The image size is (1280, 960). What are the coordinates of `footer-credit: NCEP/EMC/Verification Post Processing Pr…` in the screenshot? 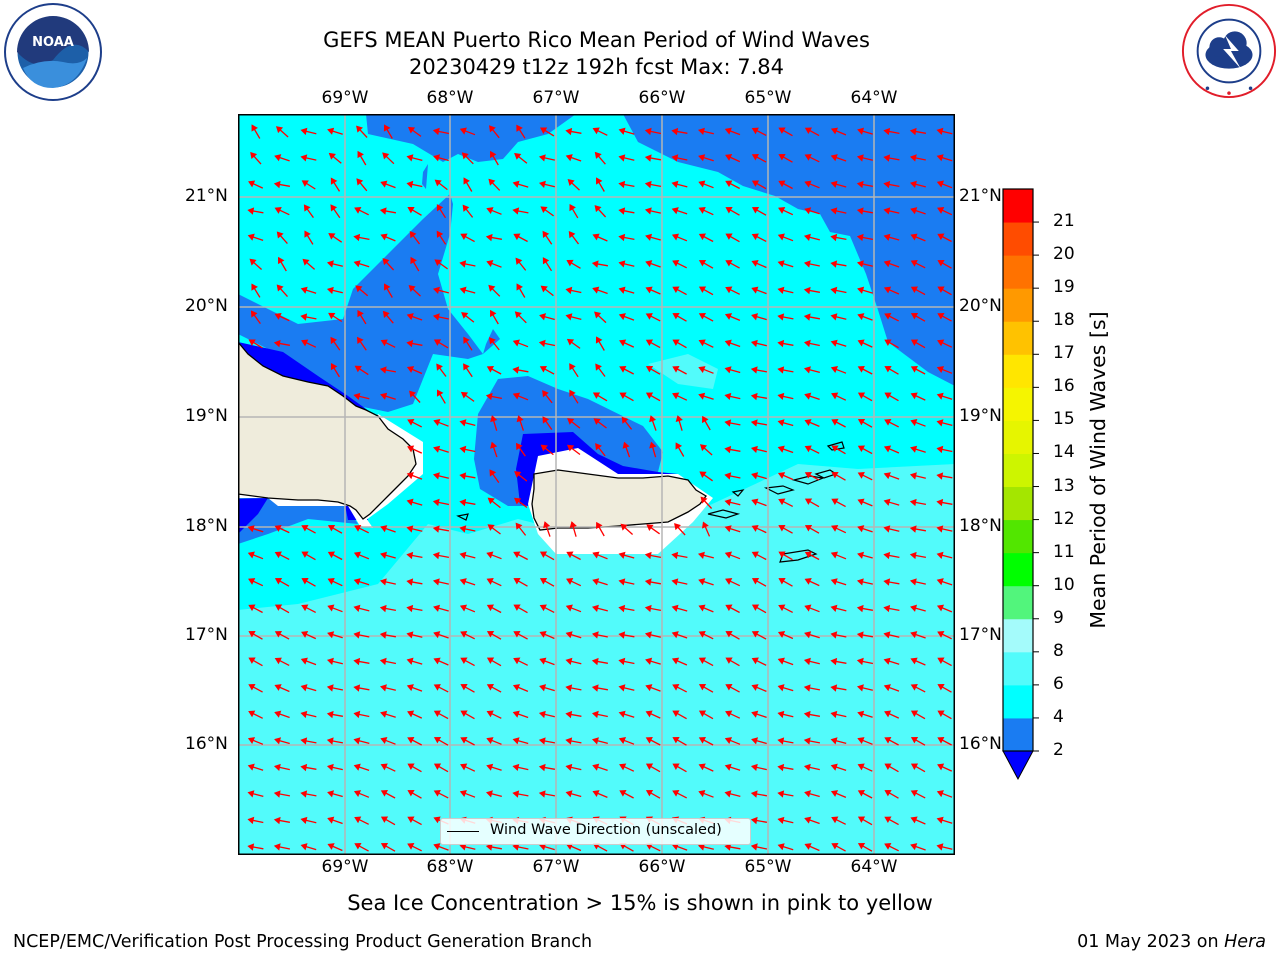 It's located at (303, 942).